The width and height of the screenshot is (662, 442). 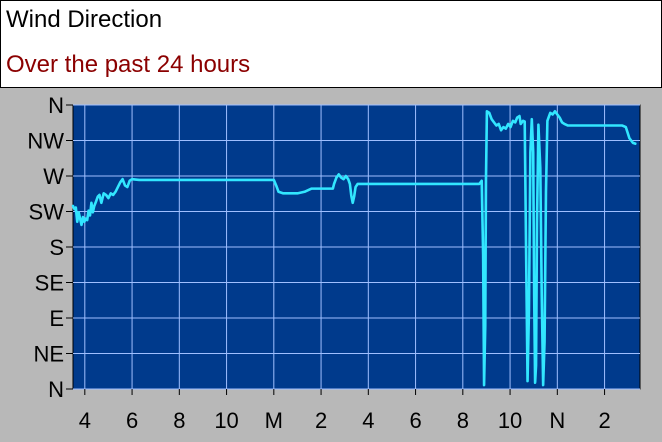 What do you see at coordinates (274, 420) in the screenshot?
I see `x-axis-tick-label: M` at bounding box center [274, 420].